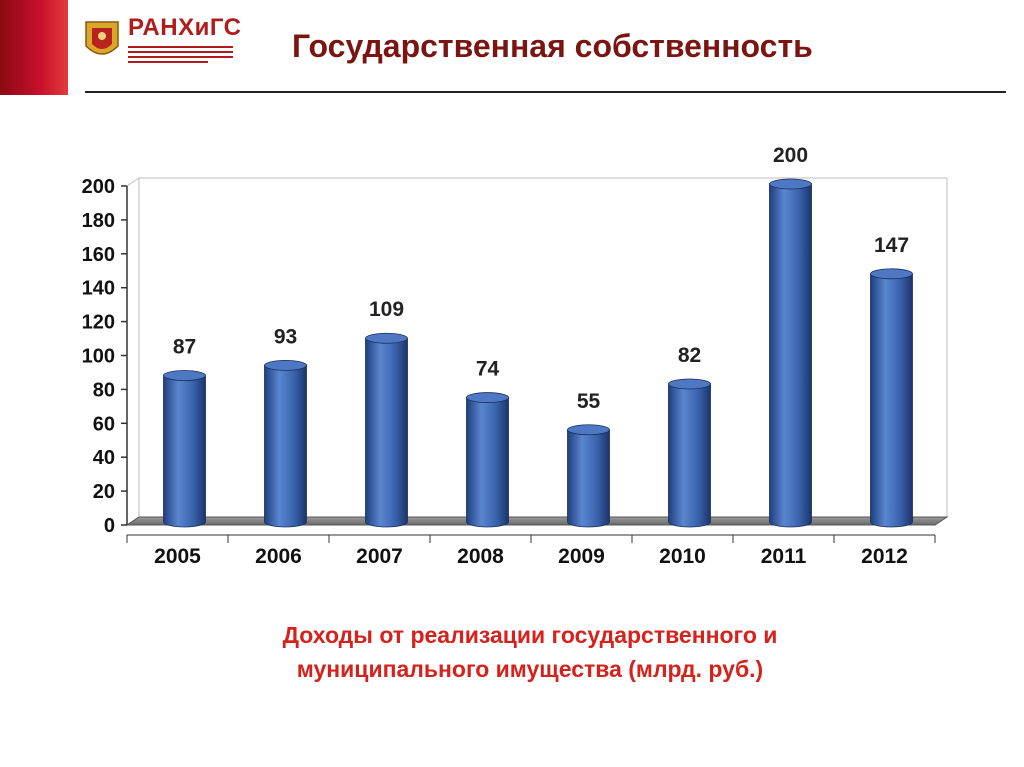 The image size is (1024, 767). I want to click on data-label: 82, so click(689, 355).